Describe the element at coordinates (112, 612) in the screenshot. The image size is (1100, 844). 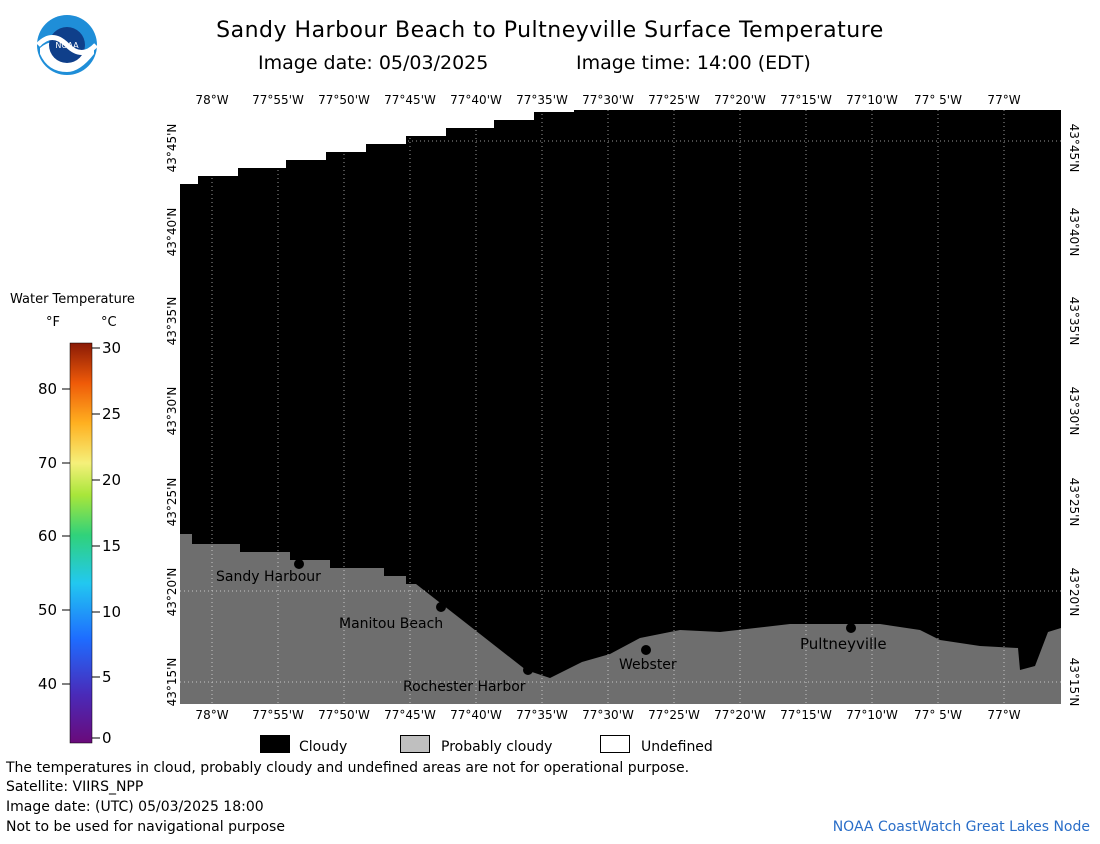
I see `c-tick: 10` at that location.